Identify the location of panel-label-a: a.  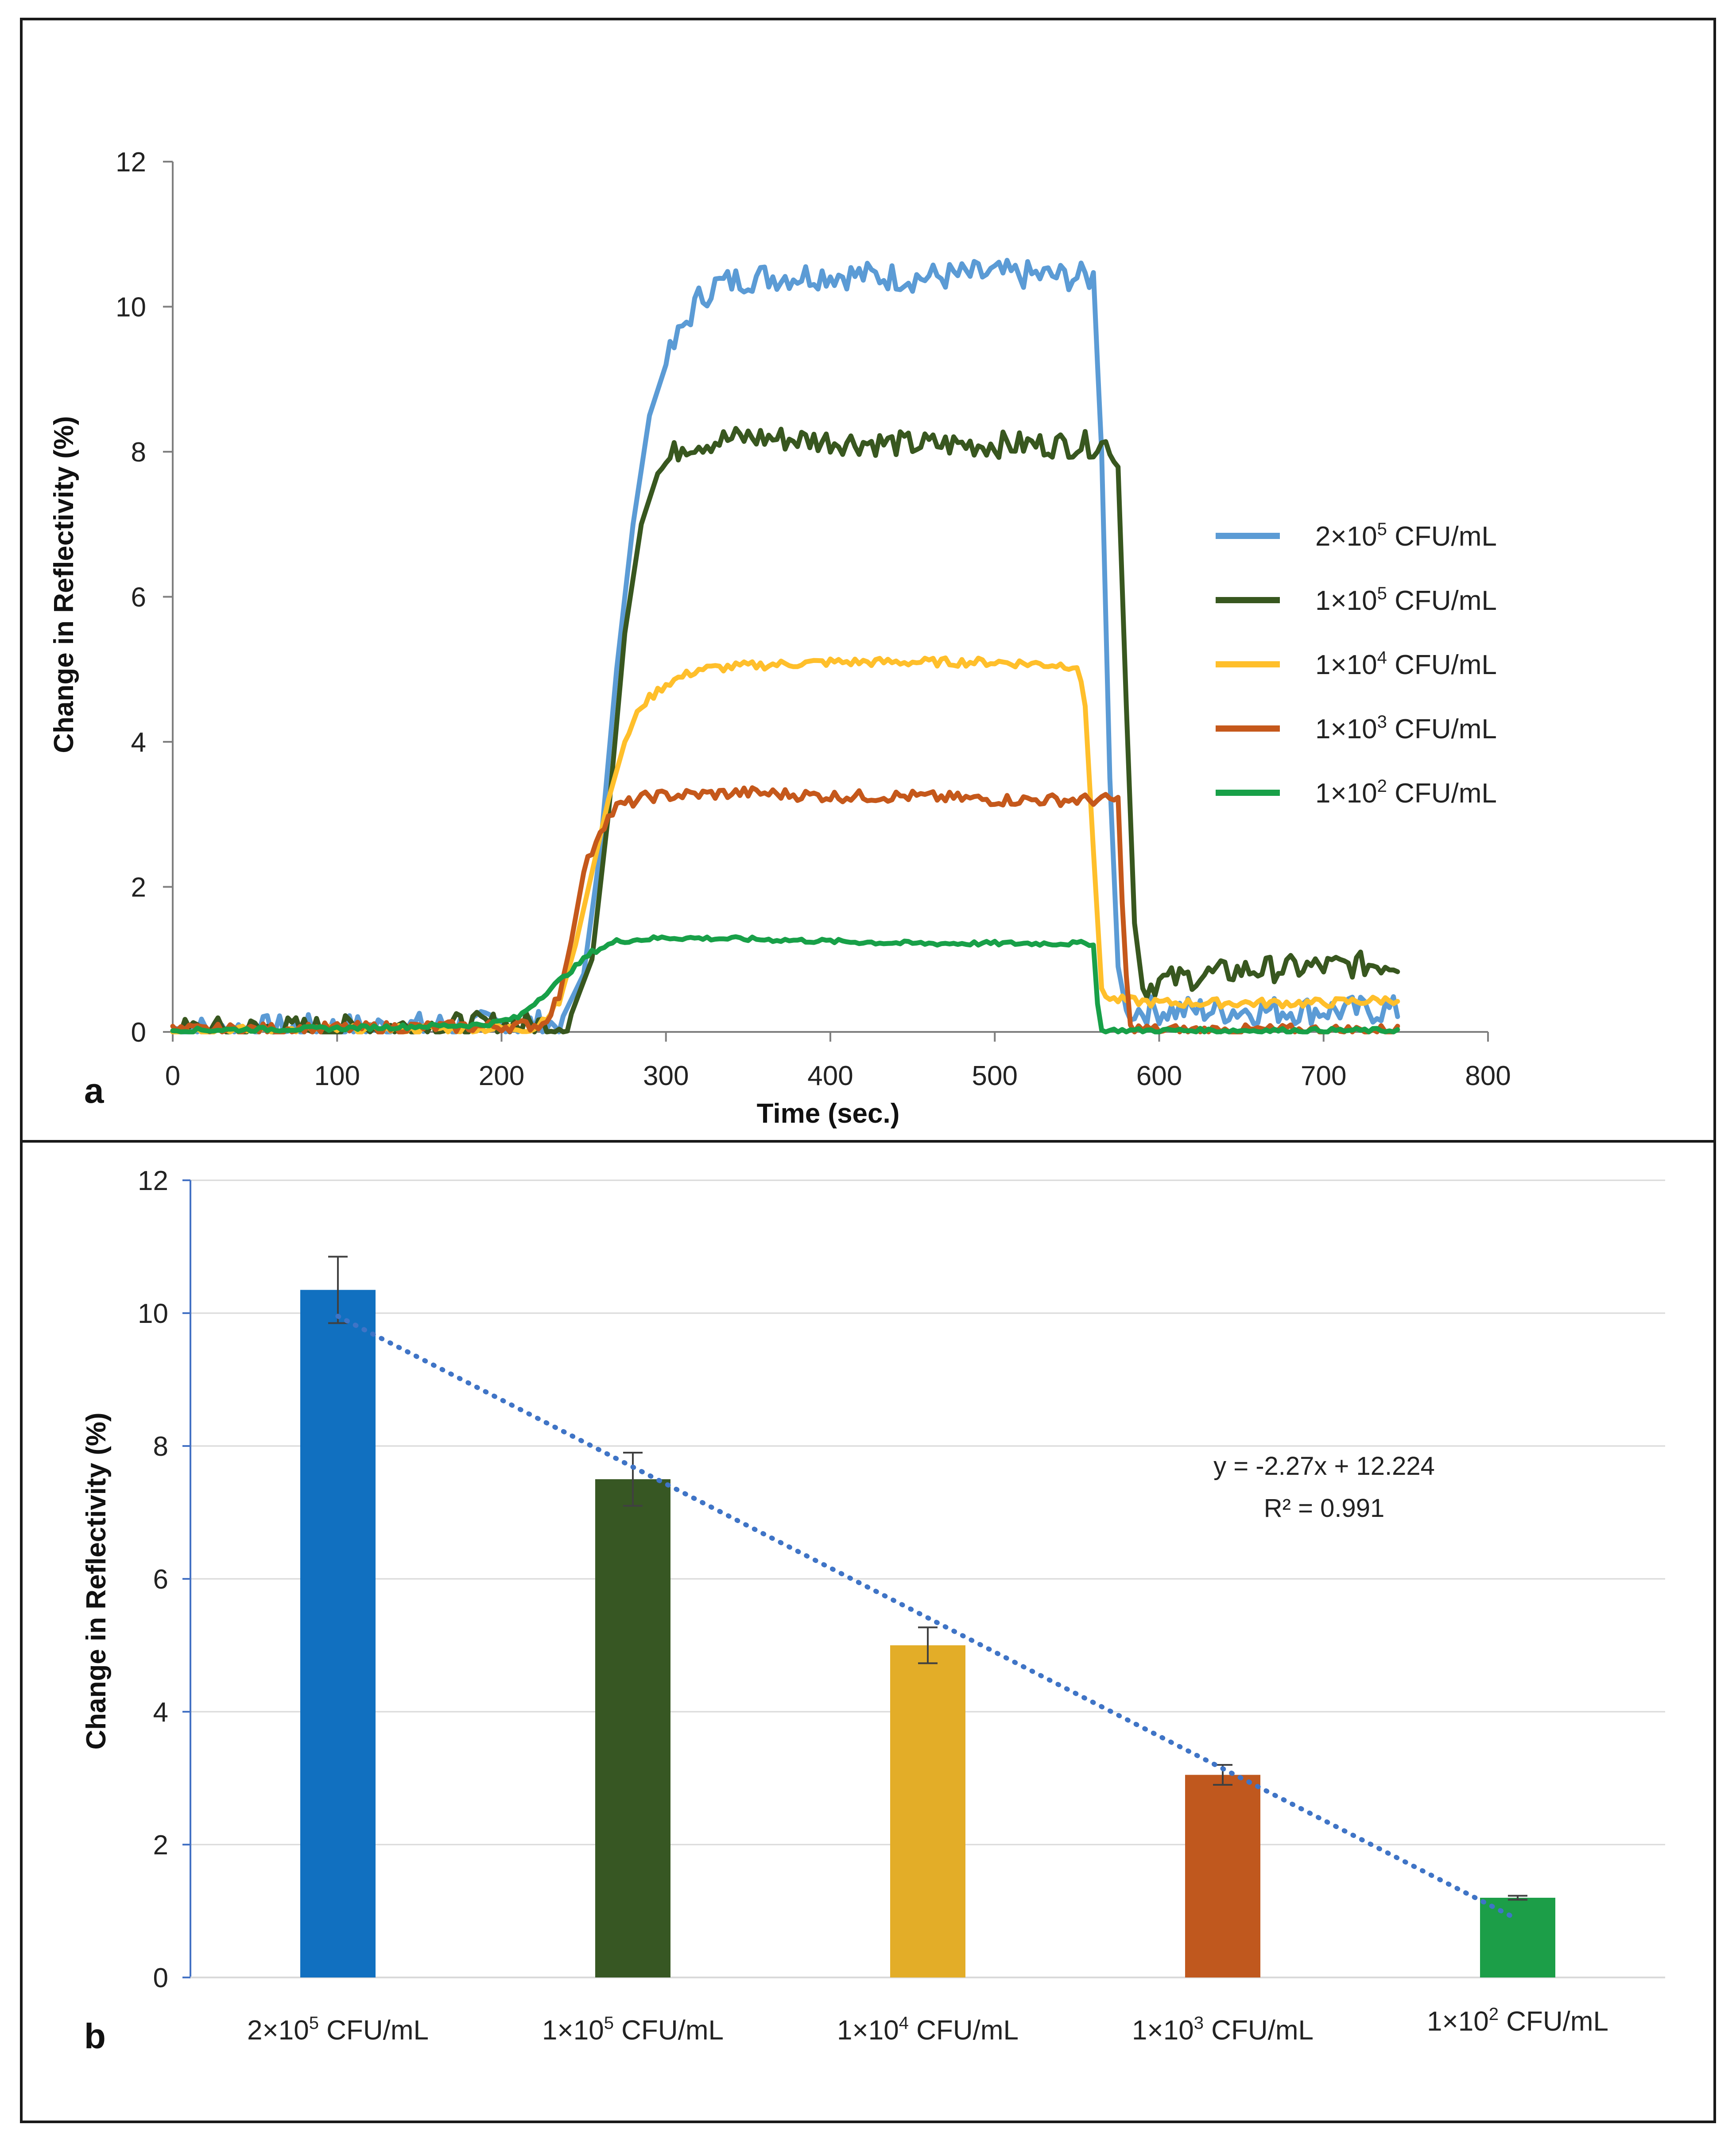
(94, 1090).